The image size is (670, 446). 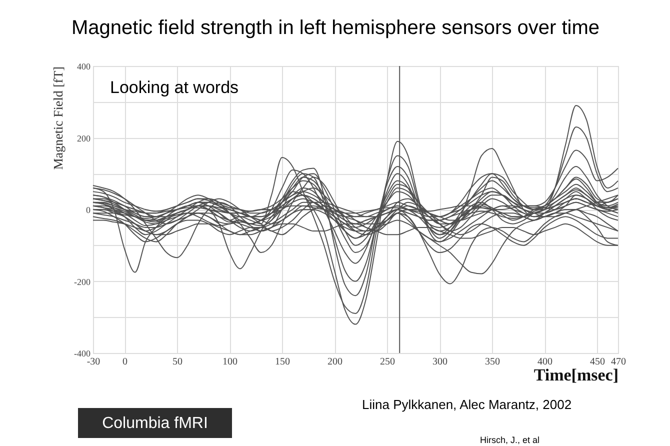 What do you see at coordinates (84, 67) in the screenshot?
I see `y-tick-label: 400` at bounding box center [84, 67].